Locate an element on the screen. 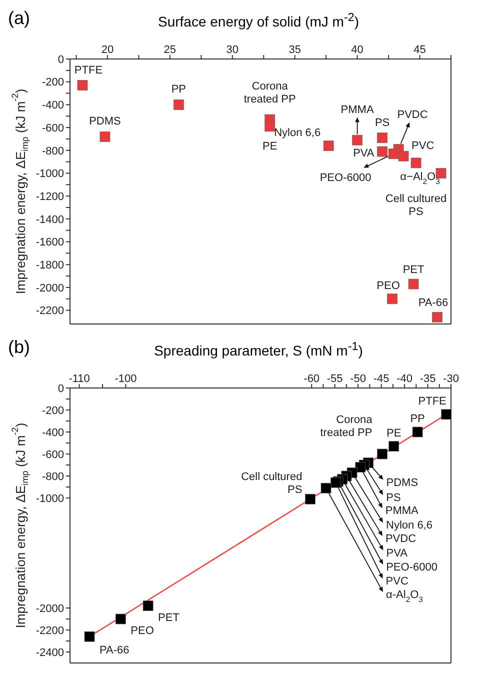 This screenshot has height=691, width=477. x-tick-label: 20 is located at coordinates (107, 50).